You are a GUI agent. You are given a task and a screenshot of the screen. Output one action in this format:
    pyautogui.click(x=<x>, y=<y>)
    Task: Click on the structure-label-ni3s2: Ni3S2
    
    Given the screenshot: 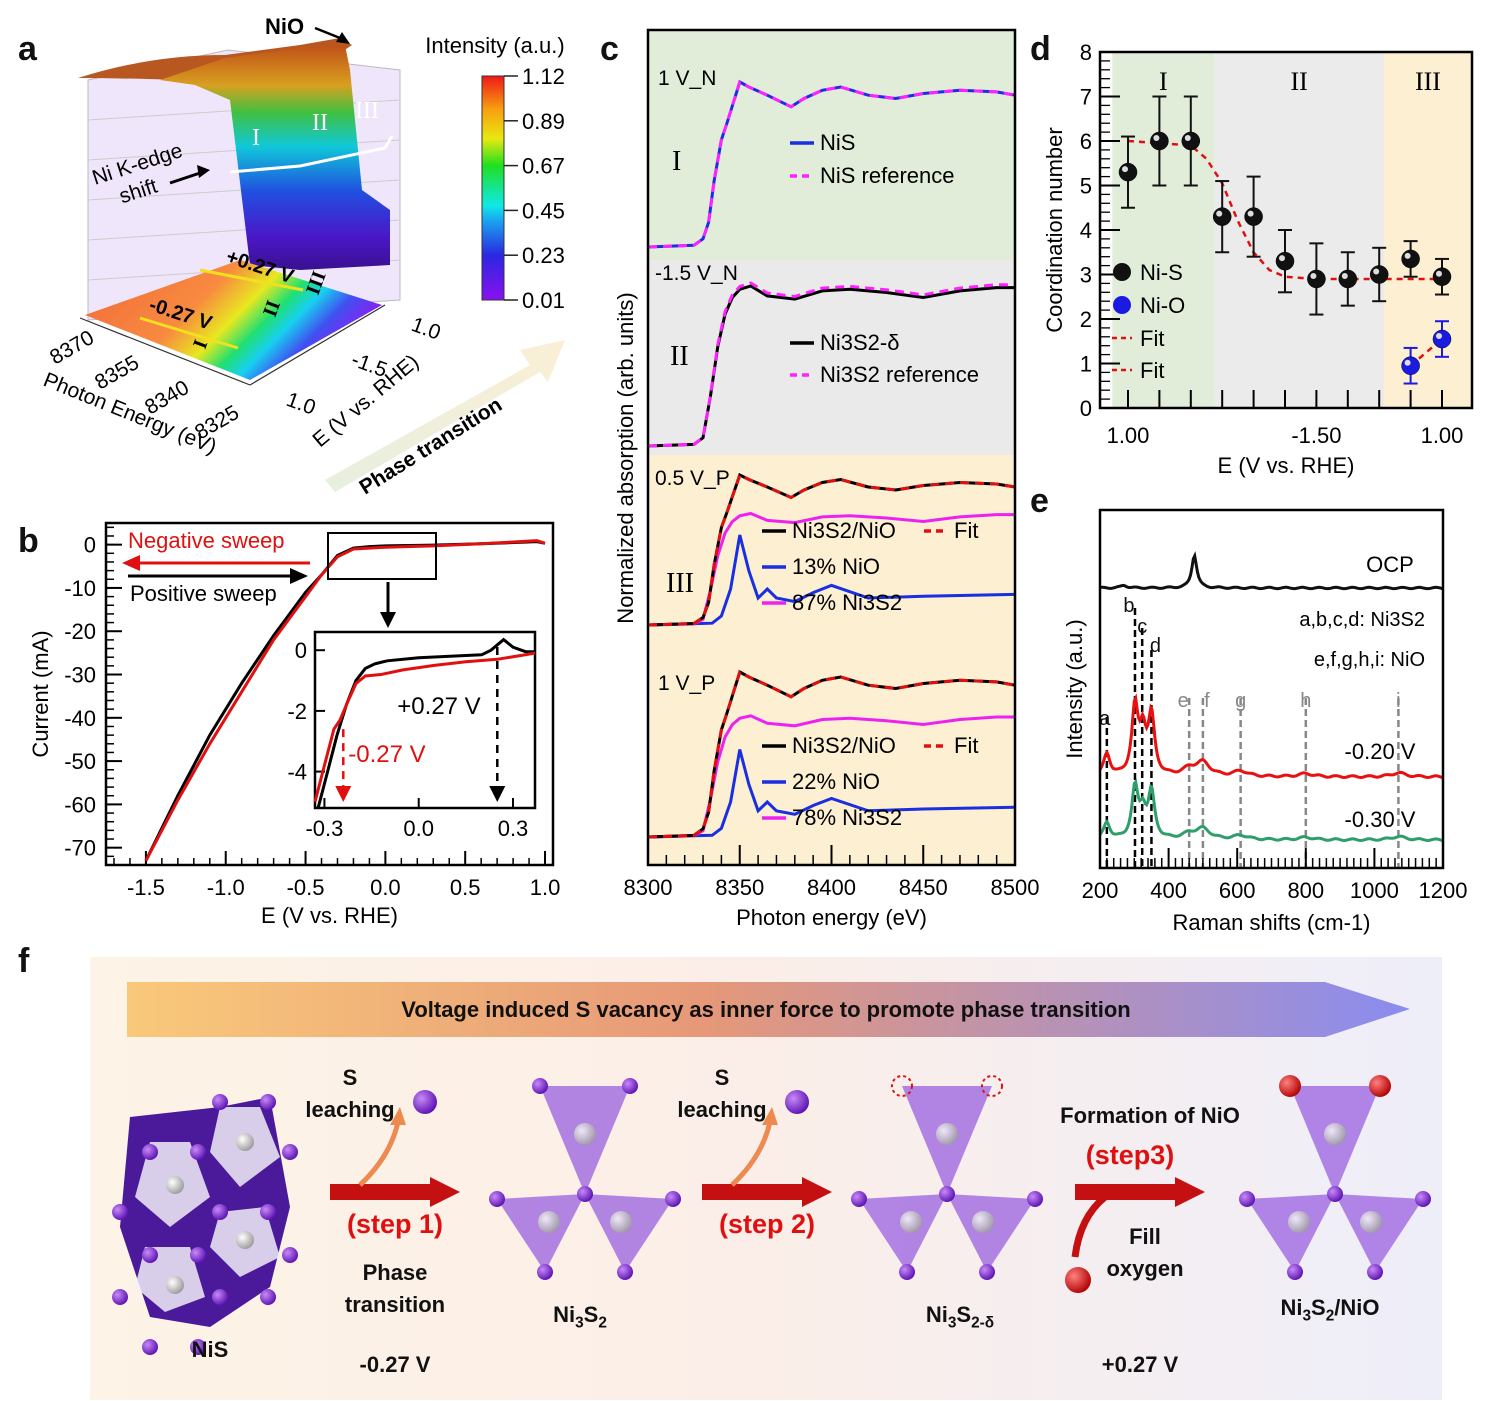 What is the action you would take?
    pyautogui.click(x=580, y=1317)
    